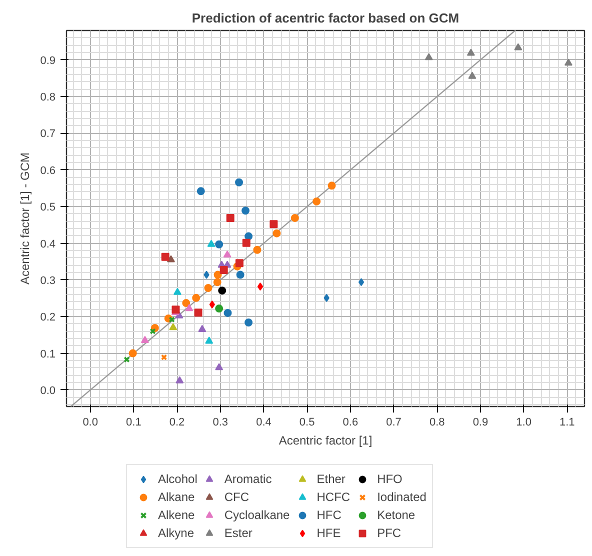 The height and width of the screenshot is (556, 592). Describe the element at coordinates (48, 280) in the screenshot. I see `y-tick-label: 0.3` at that location.